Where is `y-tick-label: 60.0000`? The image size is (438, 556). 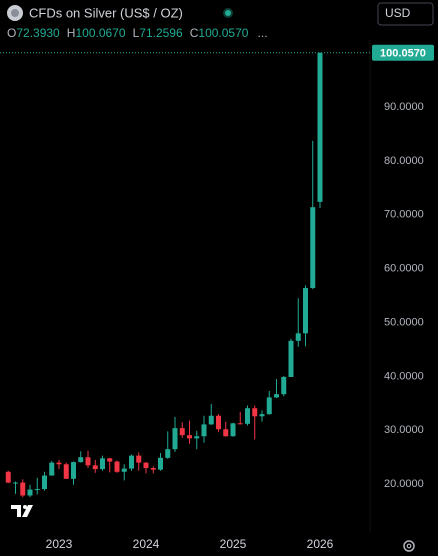 y-tick-label: 60.0000 is located at coordinates (404, 269).